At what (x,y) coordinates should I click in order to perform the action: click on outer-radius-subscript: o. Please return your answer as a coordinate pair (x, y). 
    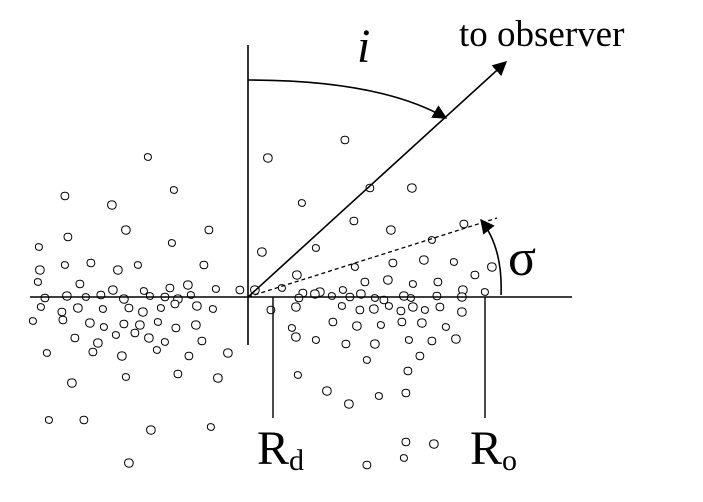
    Looking at the image, I should click on (509, 460).